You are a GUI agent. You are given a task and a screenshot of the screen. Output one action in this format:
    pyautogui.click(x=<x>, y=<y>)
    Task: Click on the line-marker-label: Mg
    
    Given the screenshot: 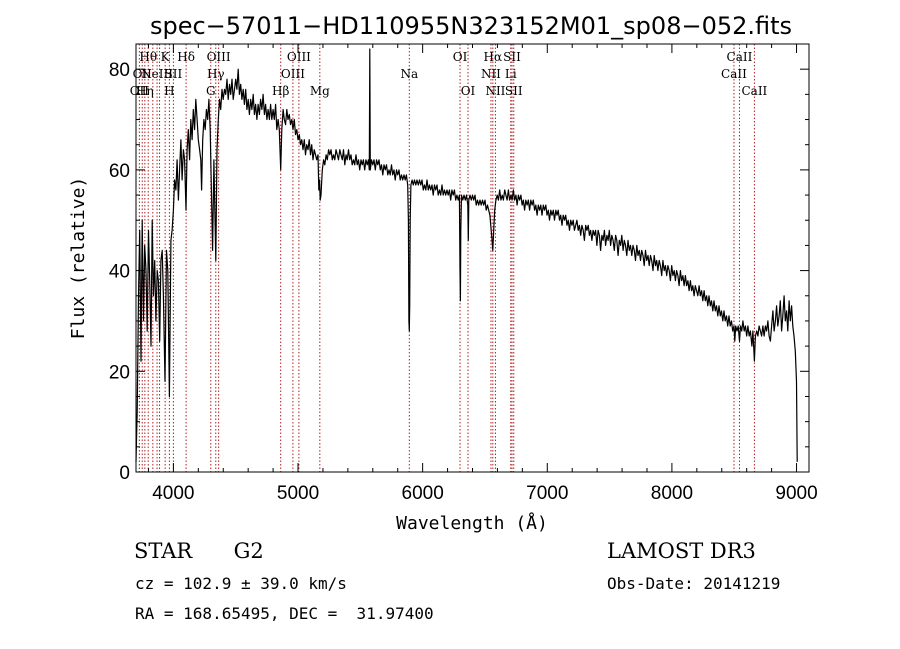 What is the action you would take?
    pyautogui.click(x=320, y=91)
    